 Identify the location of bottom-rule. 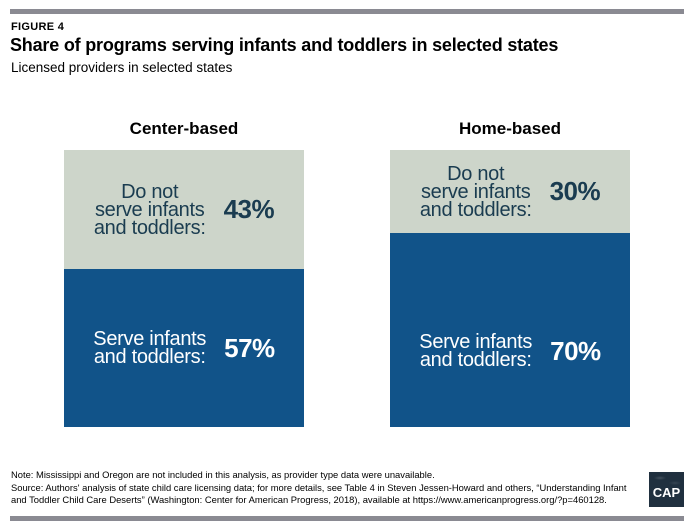
(347, 518).